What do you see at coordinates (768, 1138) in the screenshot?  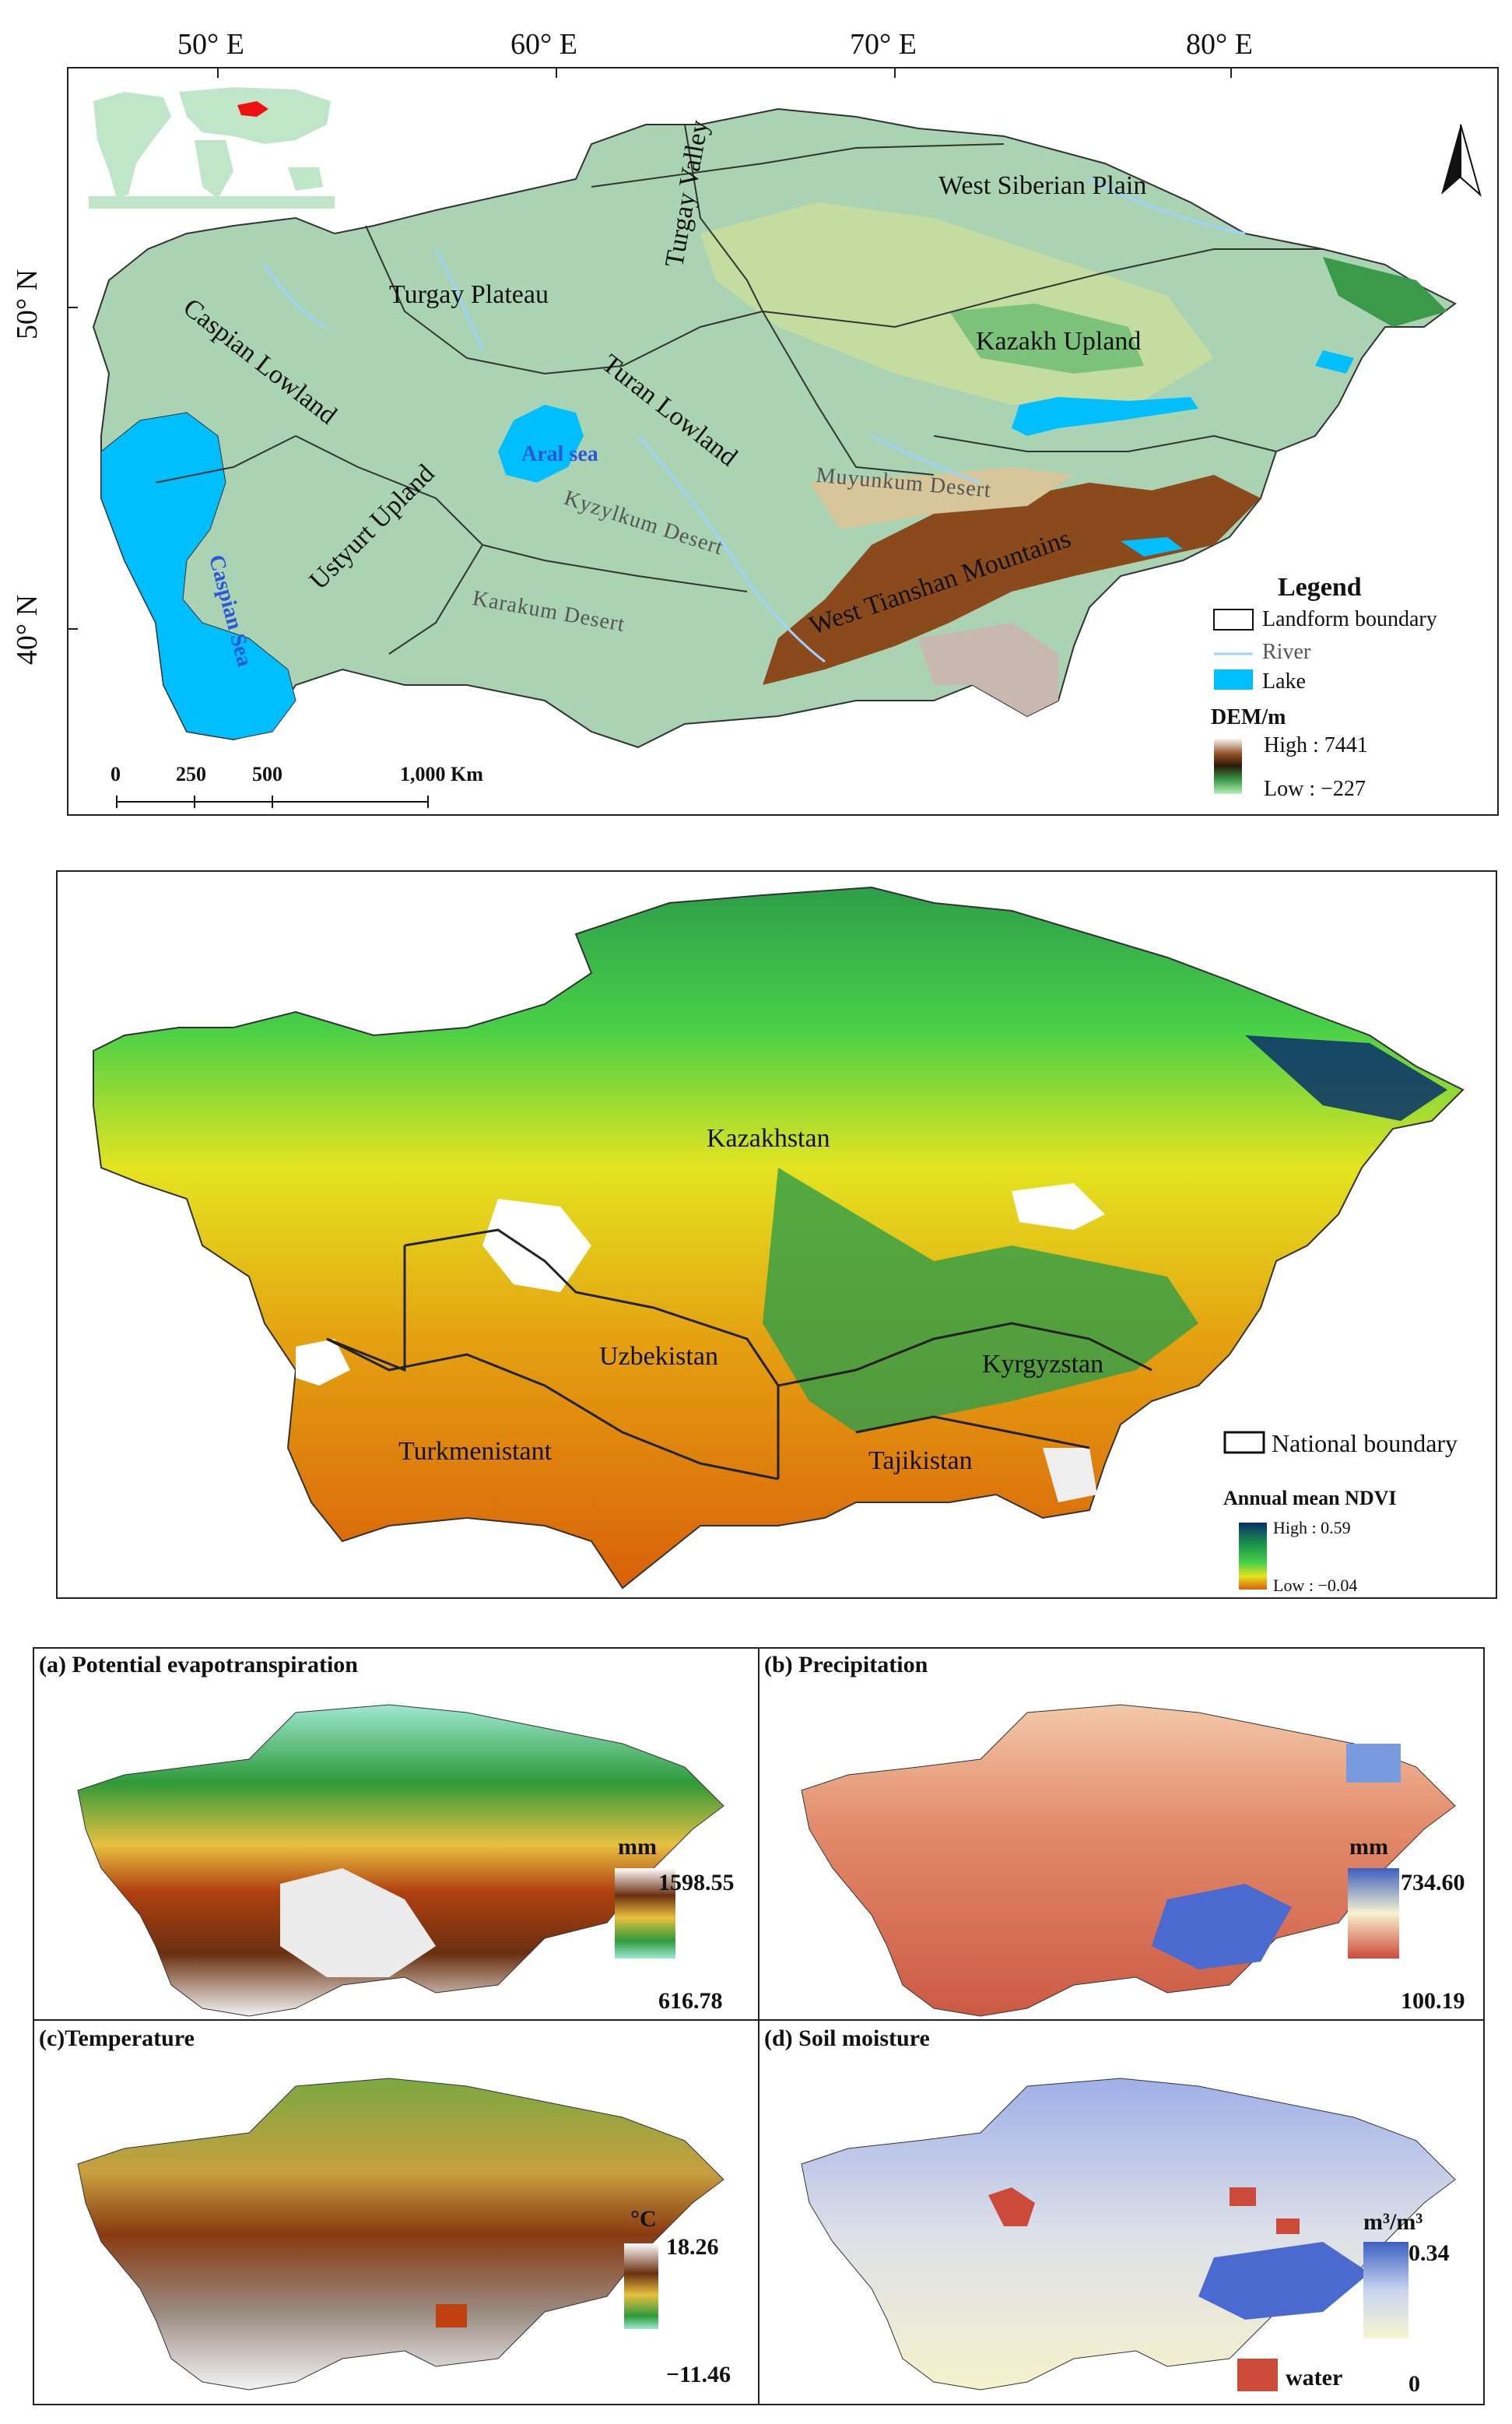 I see `country-kazakhstan: Kazakhstan` at bounding box center [768, 1138].